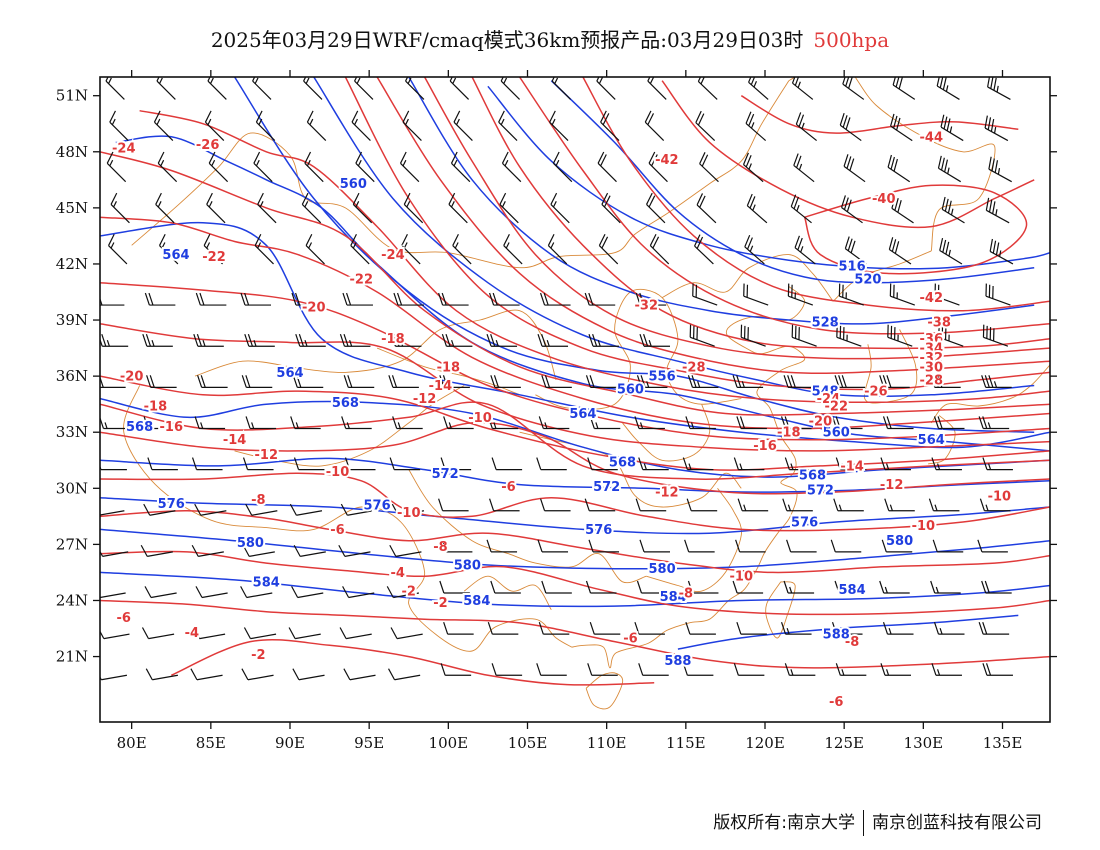 Image resolution: width=1100 pixels, height=850 pixels. I want to click on height-contour-label: 564, so click(582, 414).